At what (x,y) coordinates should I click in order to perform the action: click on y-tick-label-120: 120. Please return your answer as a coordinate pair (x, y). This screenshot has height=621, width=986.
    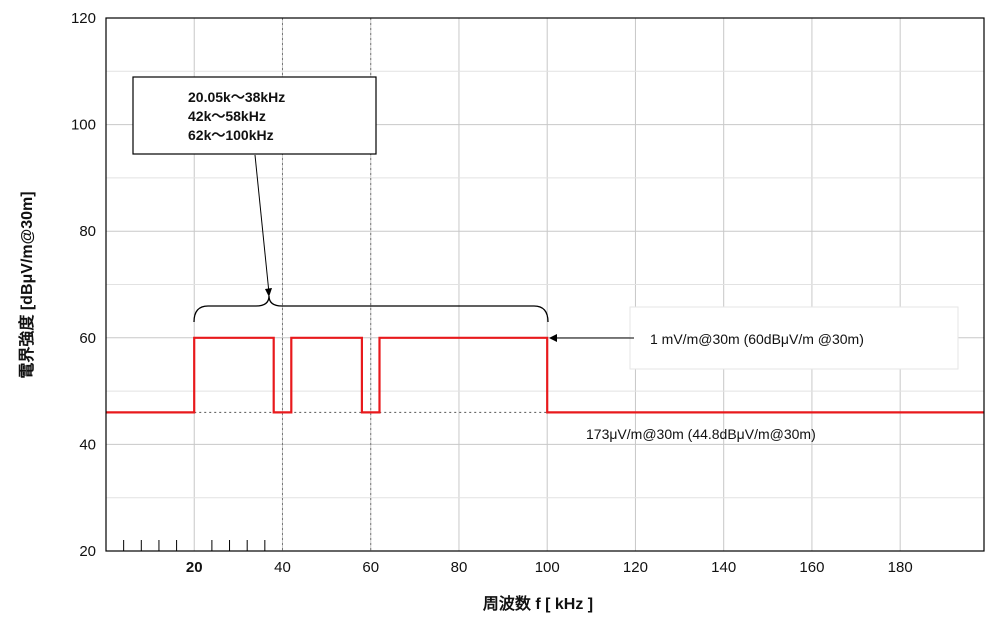
    Looking at the image, I should click on (83, 18).